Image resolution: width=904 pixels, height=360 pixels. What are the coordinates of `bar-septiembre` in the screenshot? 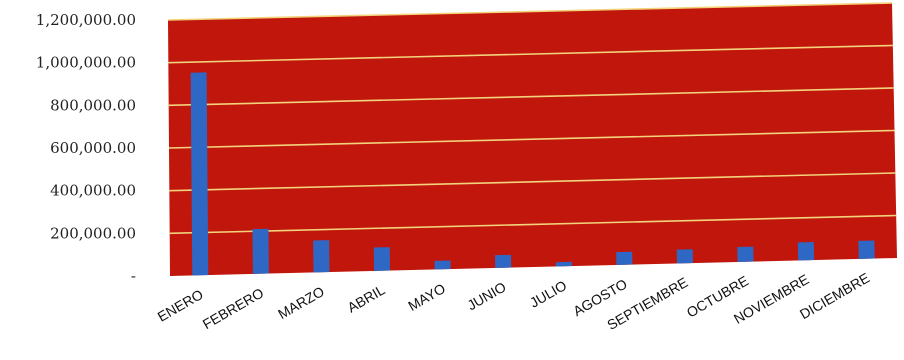 It's located at (684, 256).